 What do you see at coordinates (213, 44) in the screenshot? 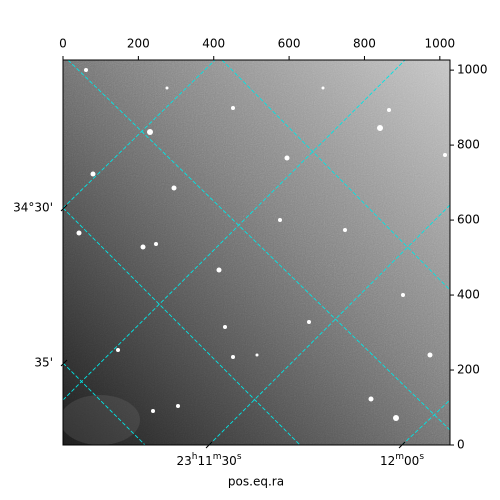
I see `x-tick-label: 400` at bounding box center [213, 44].